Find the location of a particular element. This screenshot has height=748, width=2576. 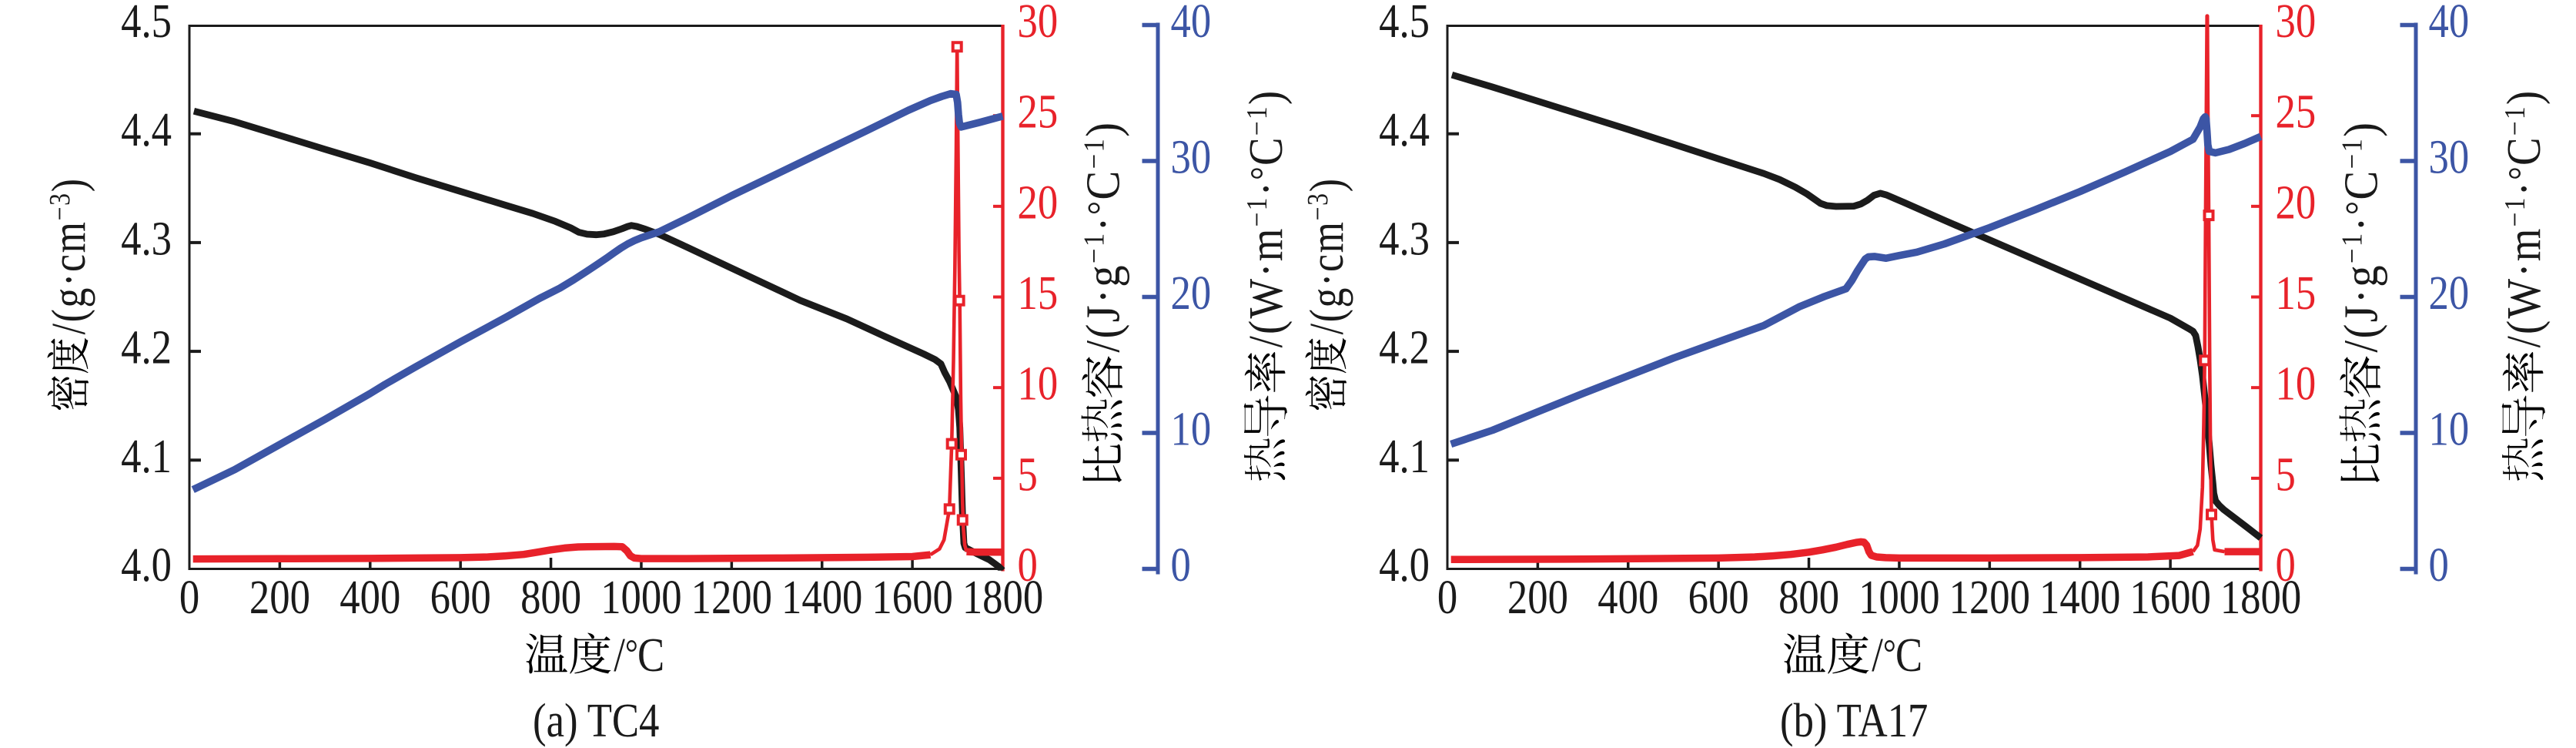

svg-text: (b) TA17 is located at coordinates (1854, 721).